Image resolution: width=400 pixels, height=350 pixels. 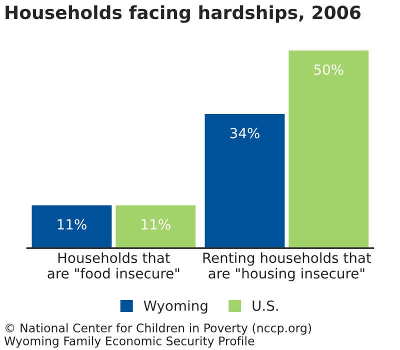 I want to click on legend-label: Wyoming, so click(x=176, y=307).